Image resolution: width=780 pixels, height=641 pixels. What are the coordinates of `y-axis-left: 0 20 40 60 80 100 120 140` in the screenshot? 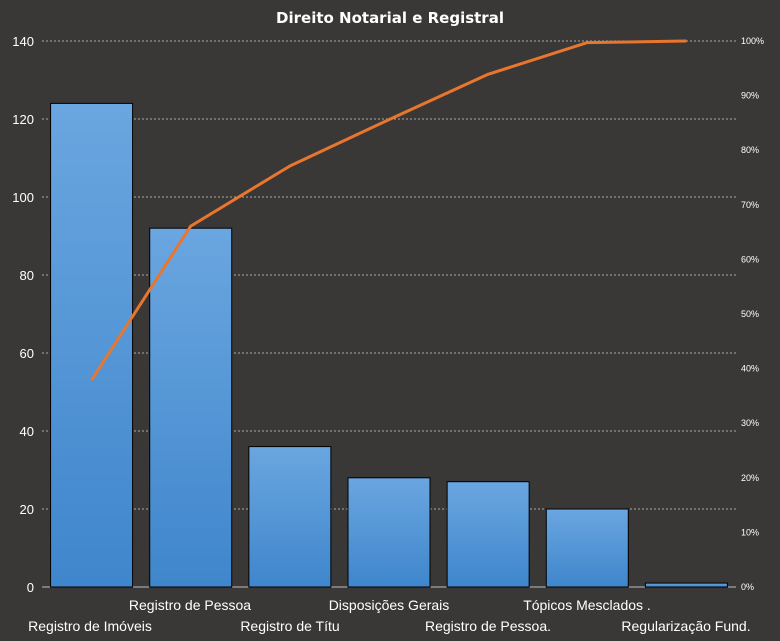 It's located at (23, 314).